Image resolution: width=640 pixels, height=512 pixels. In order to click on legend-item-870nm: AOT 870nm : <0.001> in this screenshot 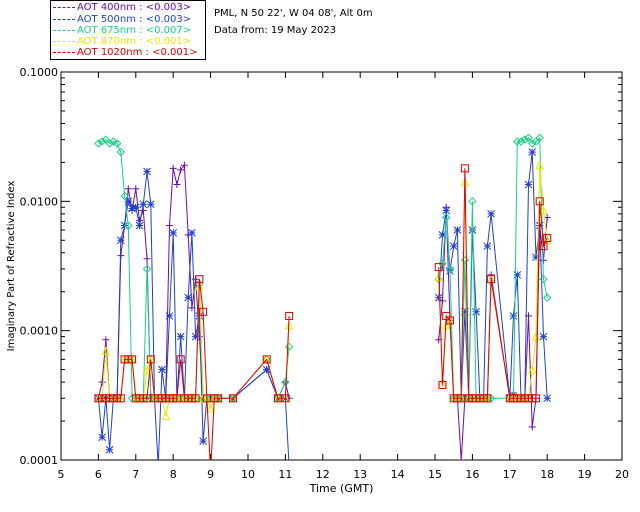, I will do `click(122, 41)`.